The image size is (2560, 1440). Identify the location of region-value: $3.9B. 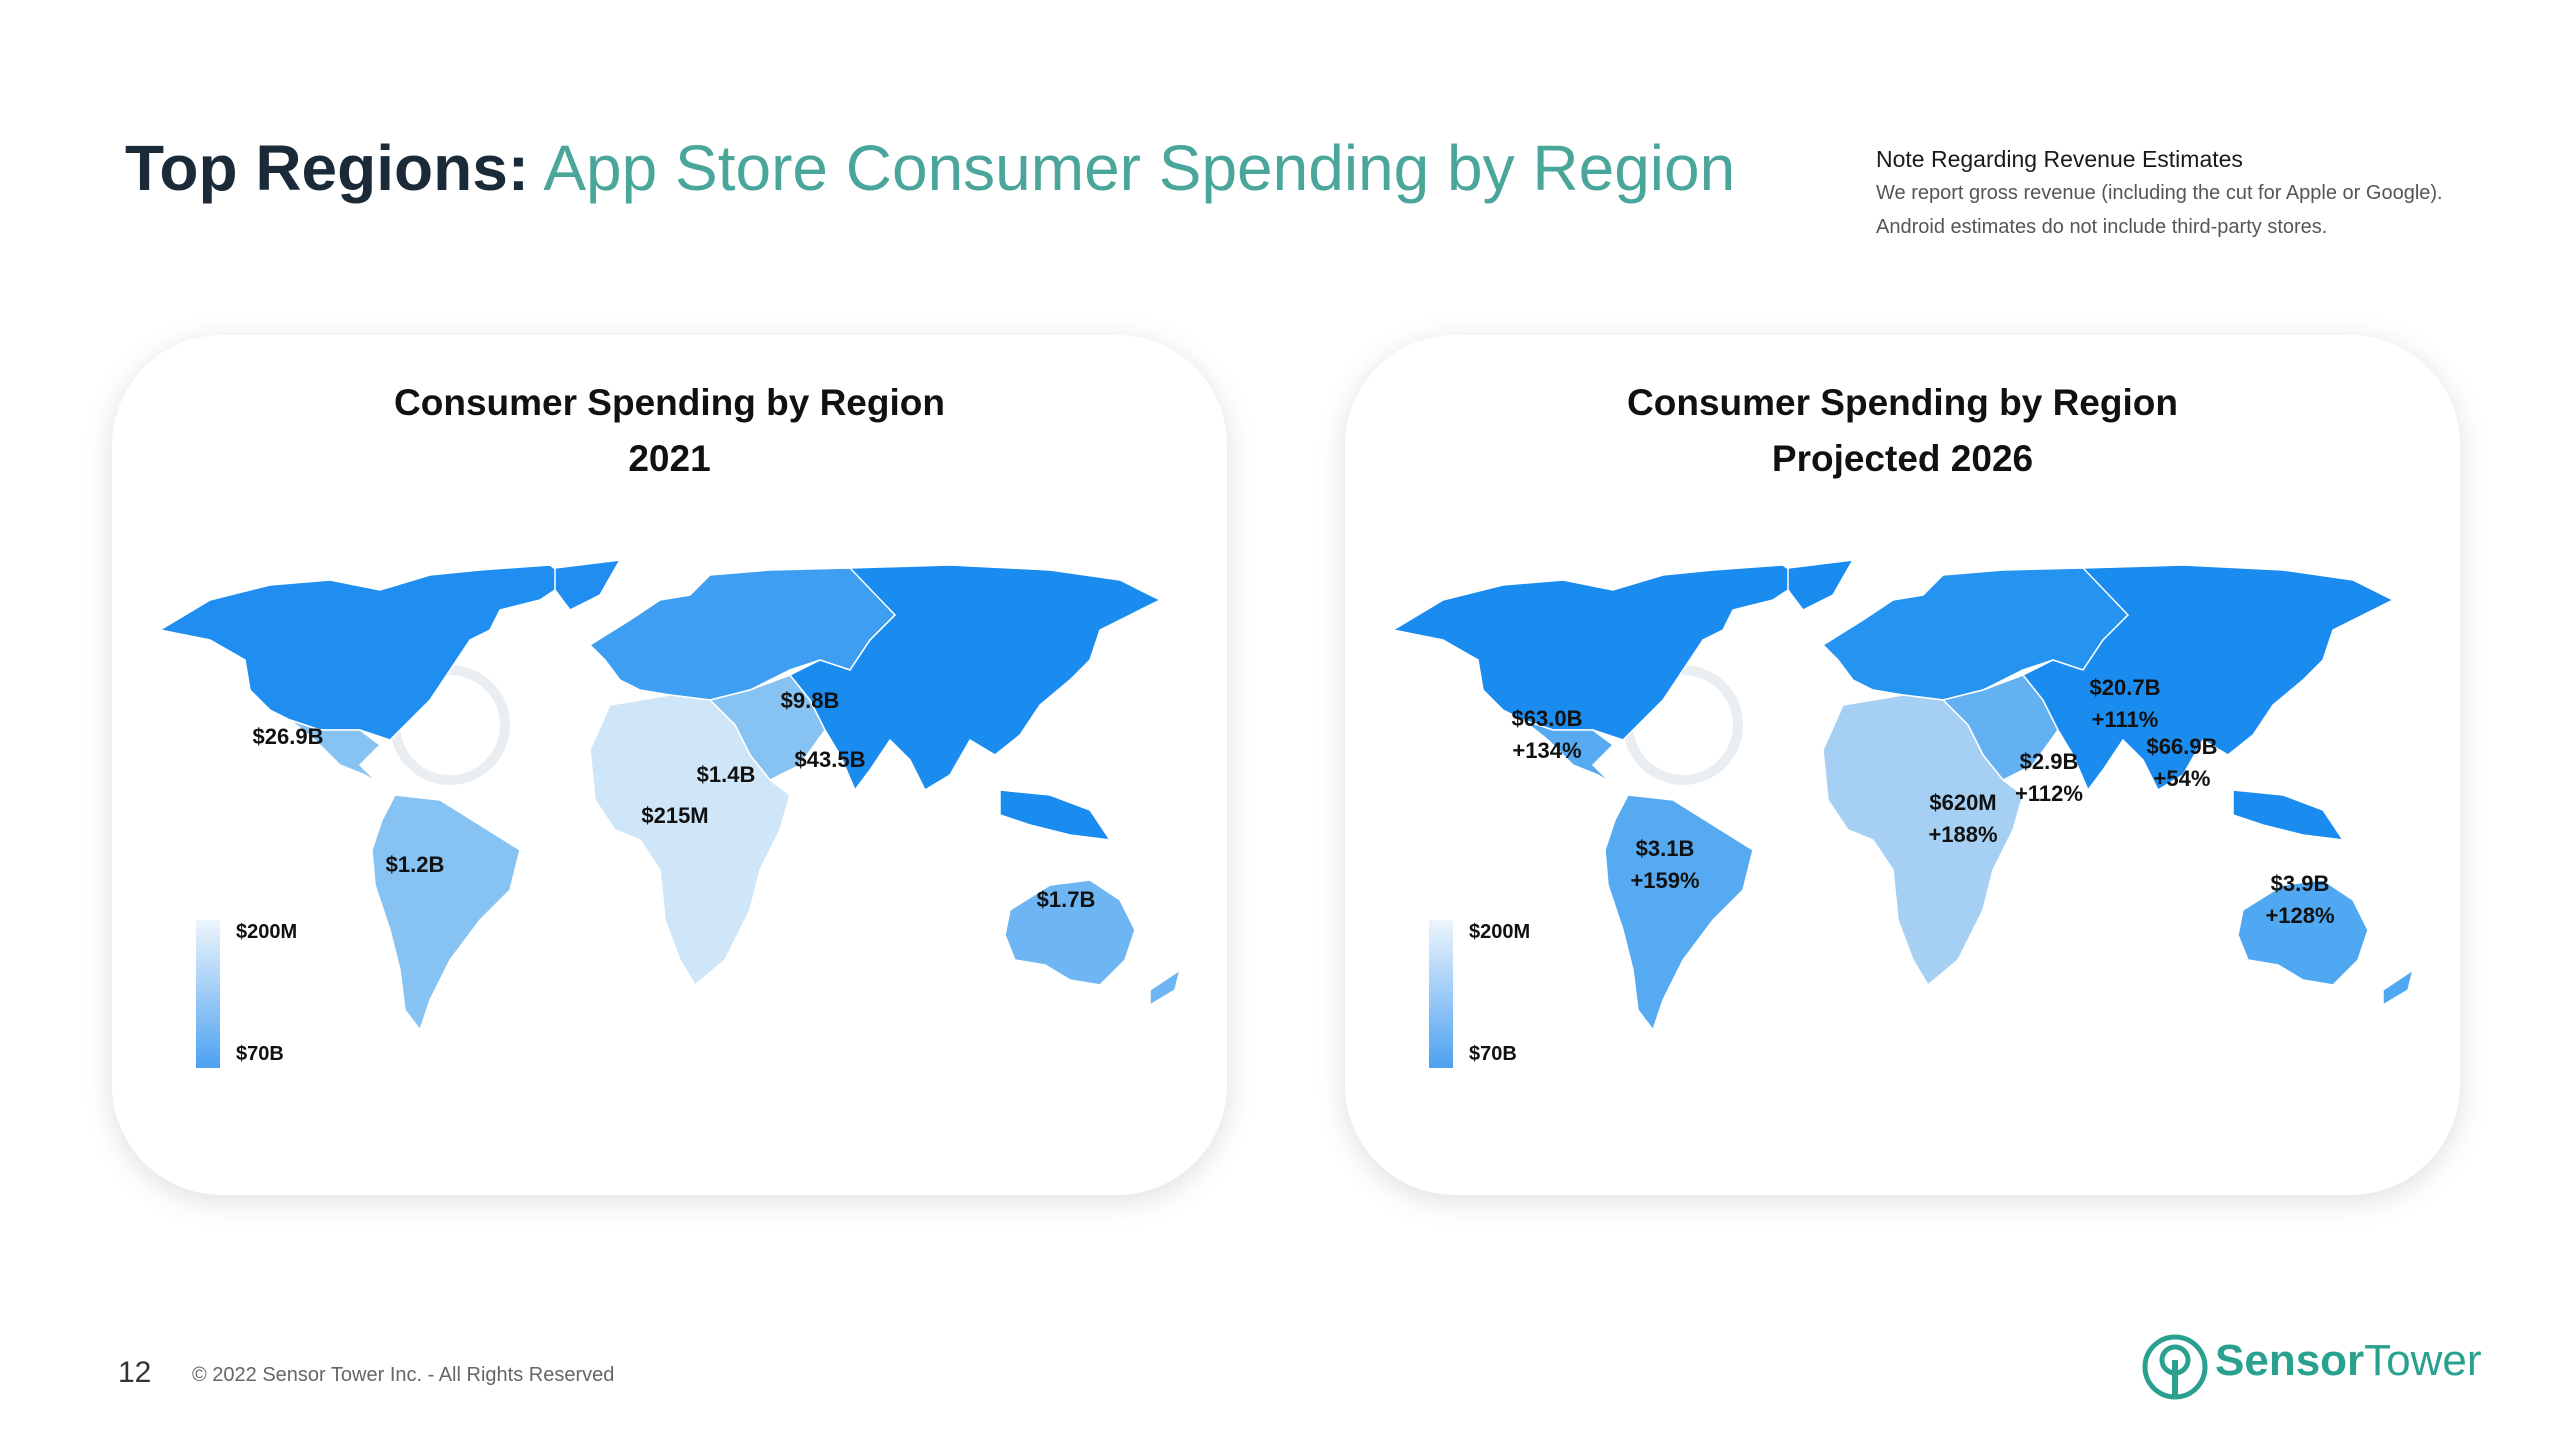
(2300, 883).